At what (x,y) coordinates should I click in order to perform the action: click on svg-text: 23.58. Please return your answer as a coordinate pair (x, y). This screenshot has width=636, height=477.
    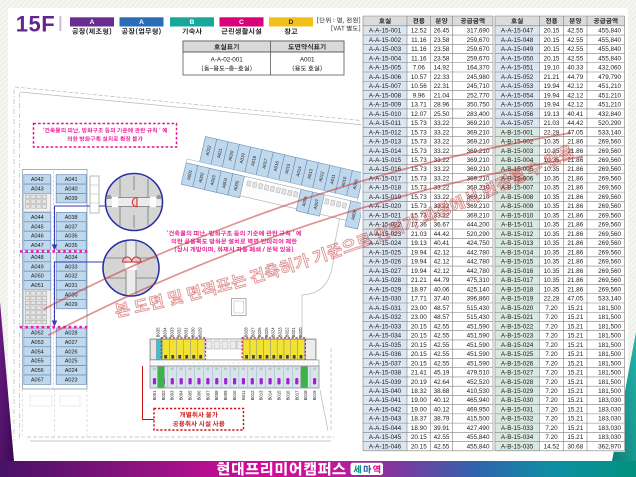
    Looking at the image, I should click on (442, 49).